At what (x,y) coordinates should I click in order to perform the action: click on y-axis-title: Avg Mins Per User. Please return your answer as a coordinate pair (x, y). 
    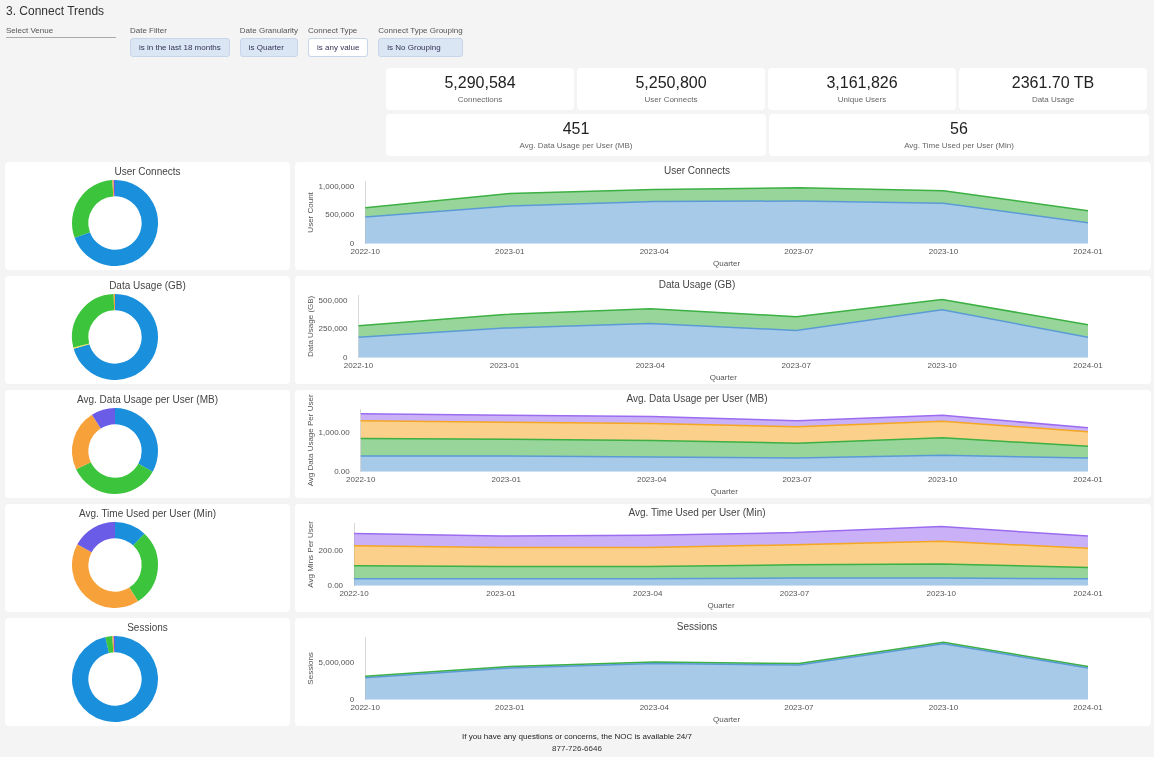
    Looking at the image, I should click on (310, 554).